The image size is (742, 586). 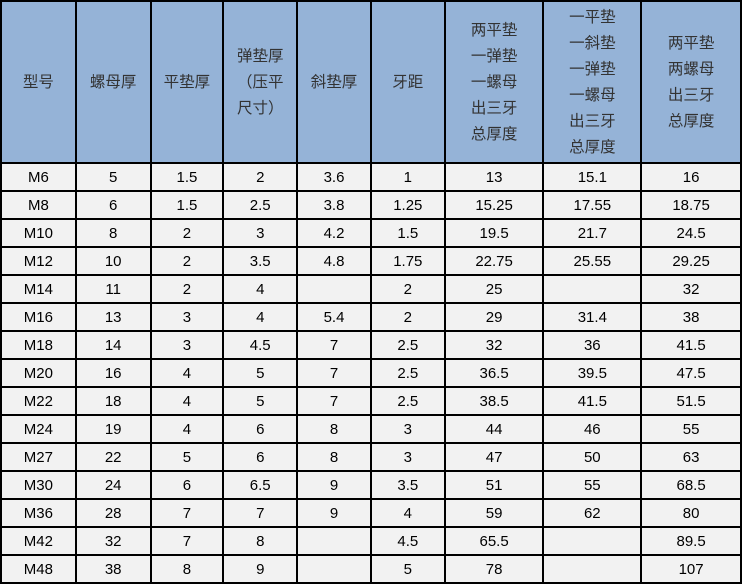 I want to click on table-row: M24 19 4 6 8 3 44 46 55, so click(x=371, y=429).